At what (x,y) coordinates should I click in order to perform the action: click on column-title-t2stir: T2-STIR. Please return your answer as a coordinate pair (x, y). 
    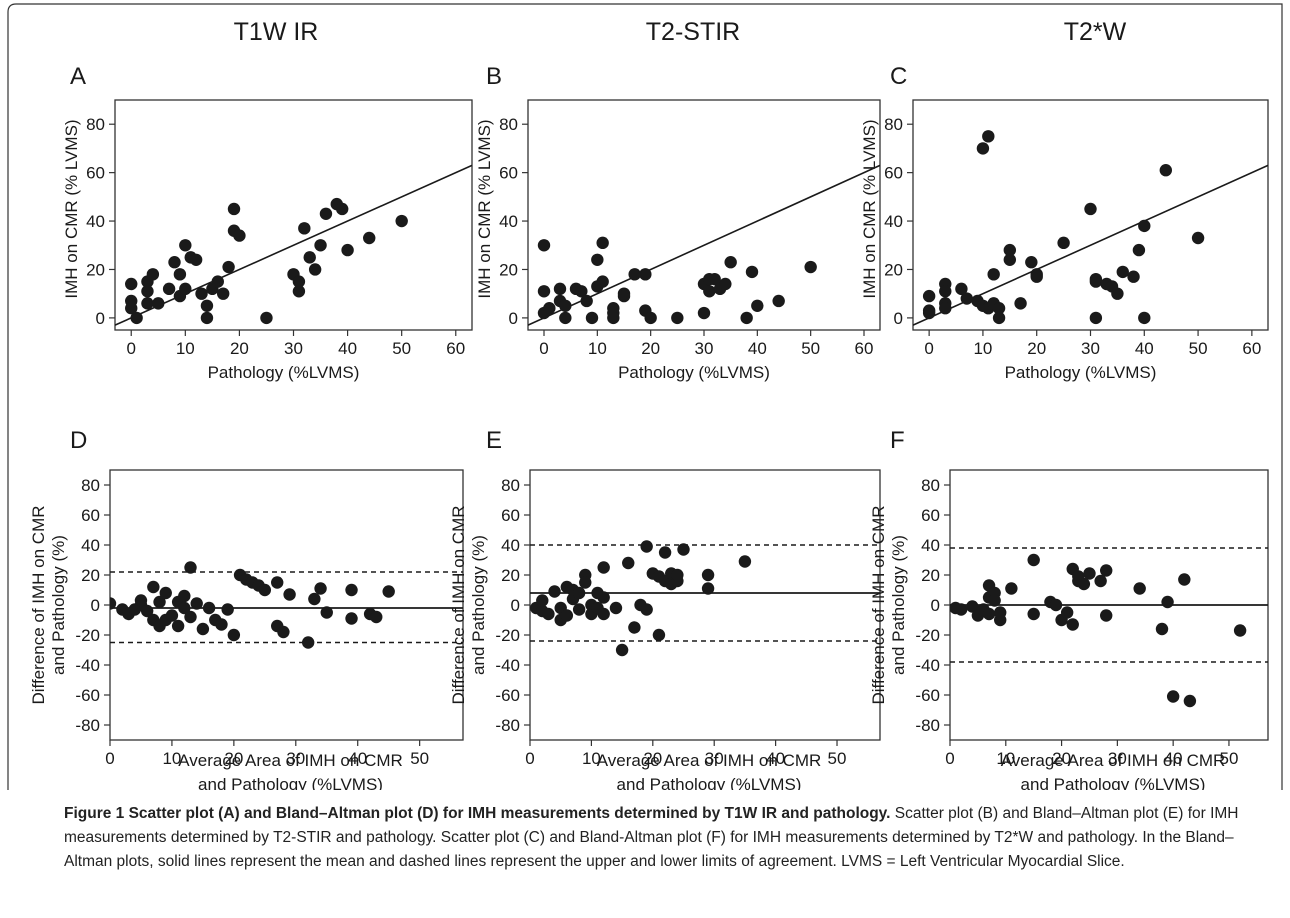
    Looking at the image, I should click on (693, 32).